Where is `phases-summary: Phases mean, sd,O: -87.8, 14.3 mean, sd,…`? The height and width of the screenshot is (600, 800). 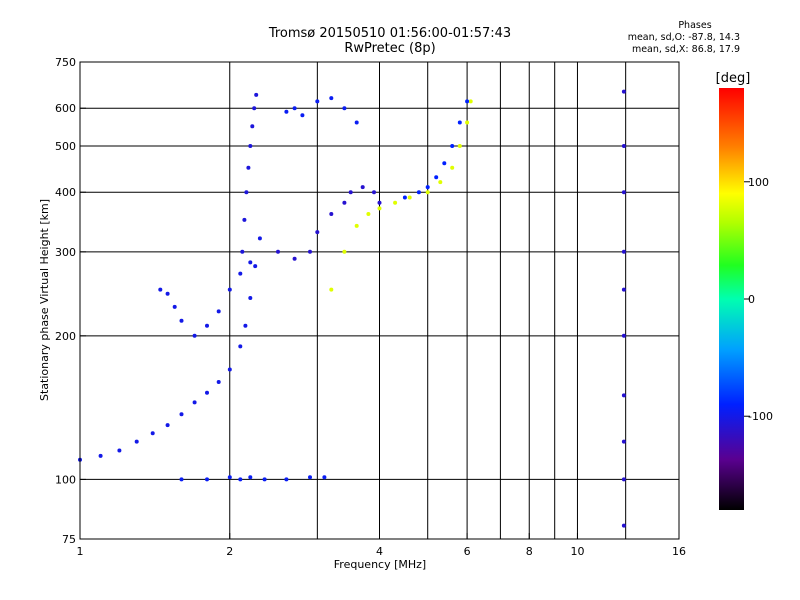
phases-summary: Phases mean, sd,O: -87.8, 14.3 mean, sd,… is located at coordinates (665, 38).